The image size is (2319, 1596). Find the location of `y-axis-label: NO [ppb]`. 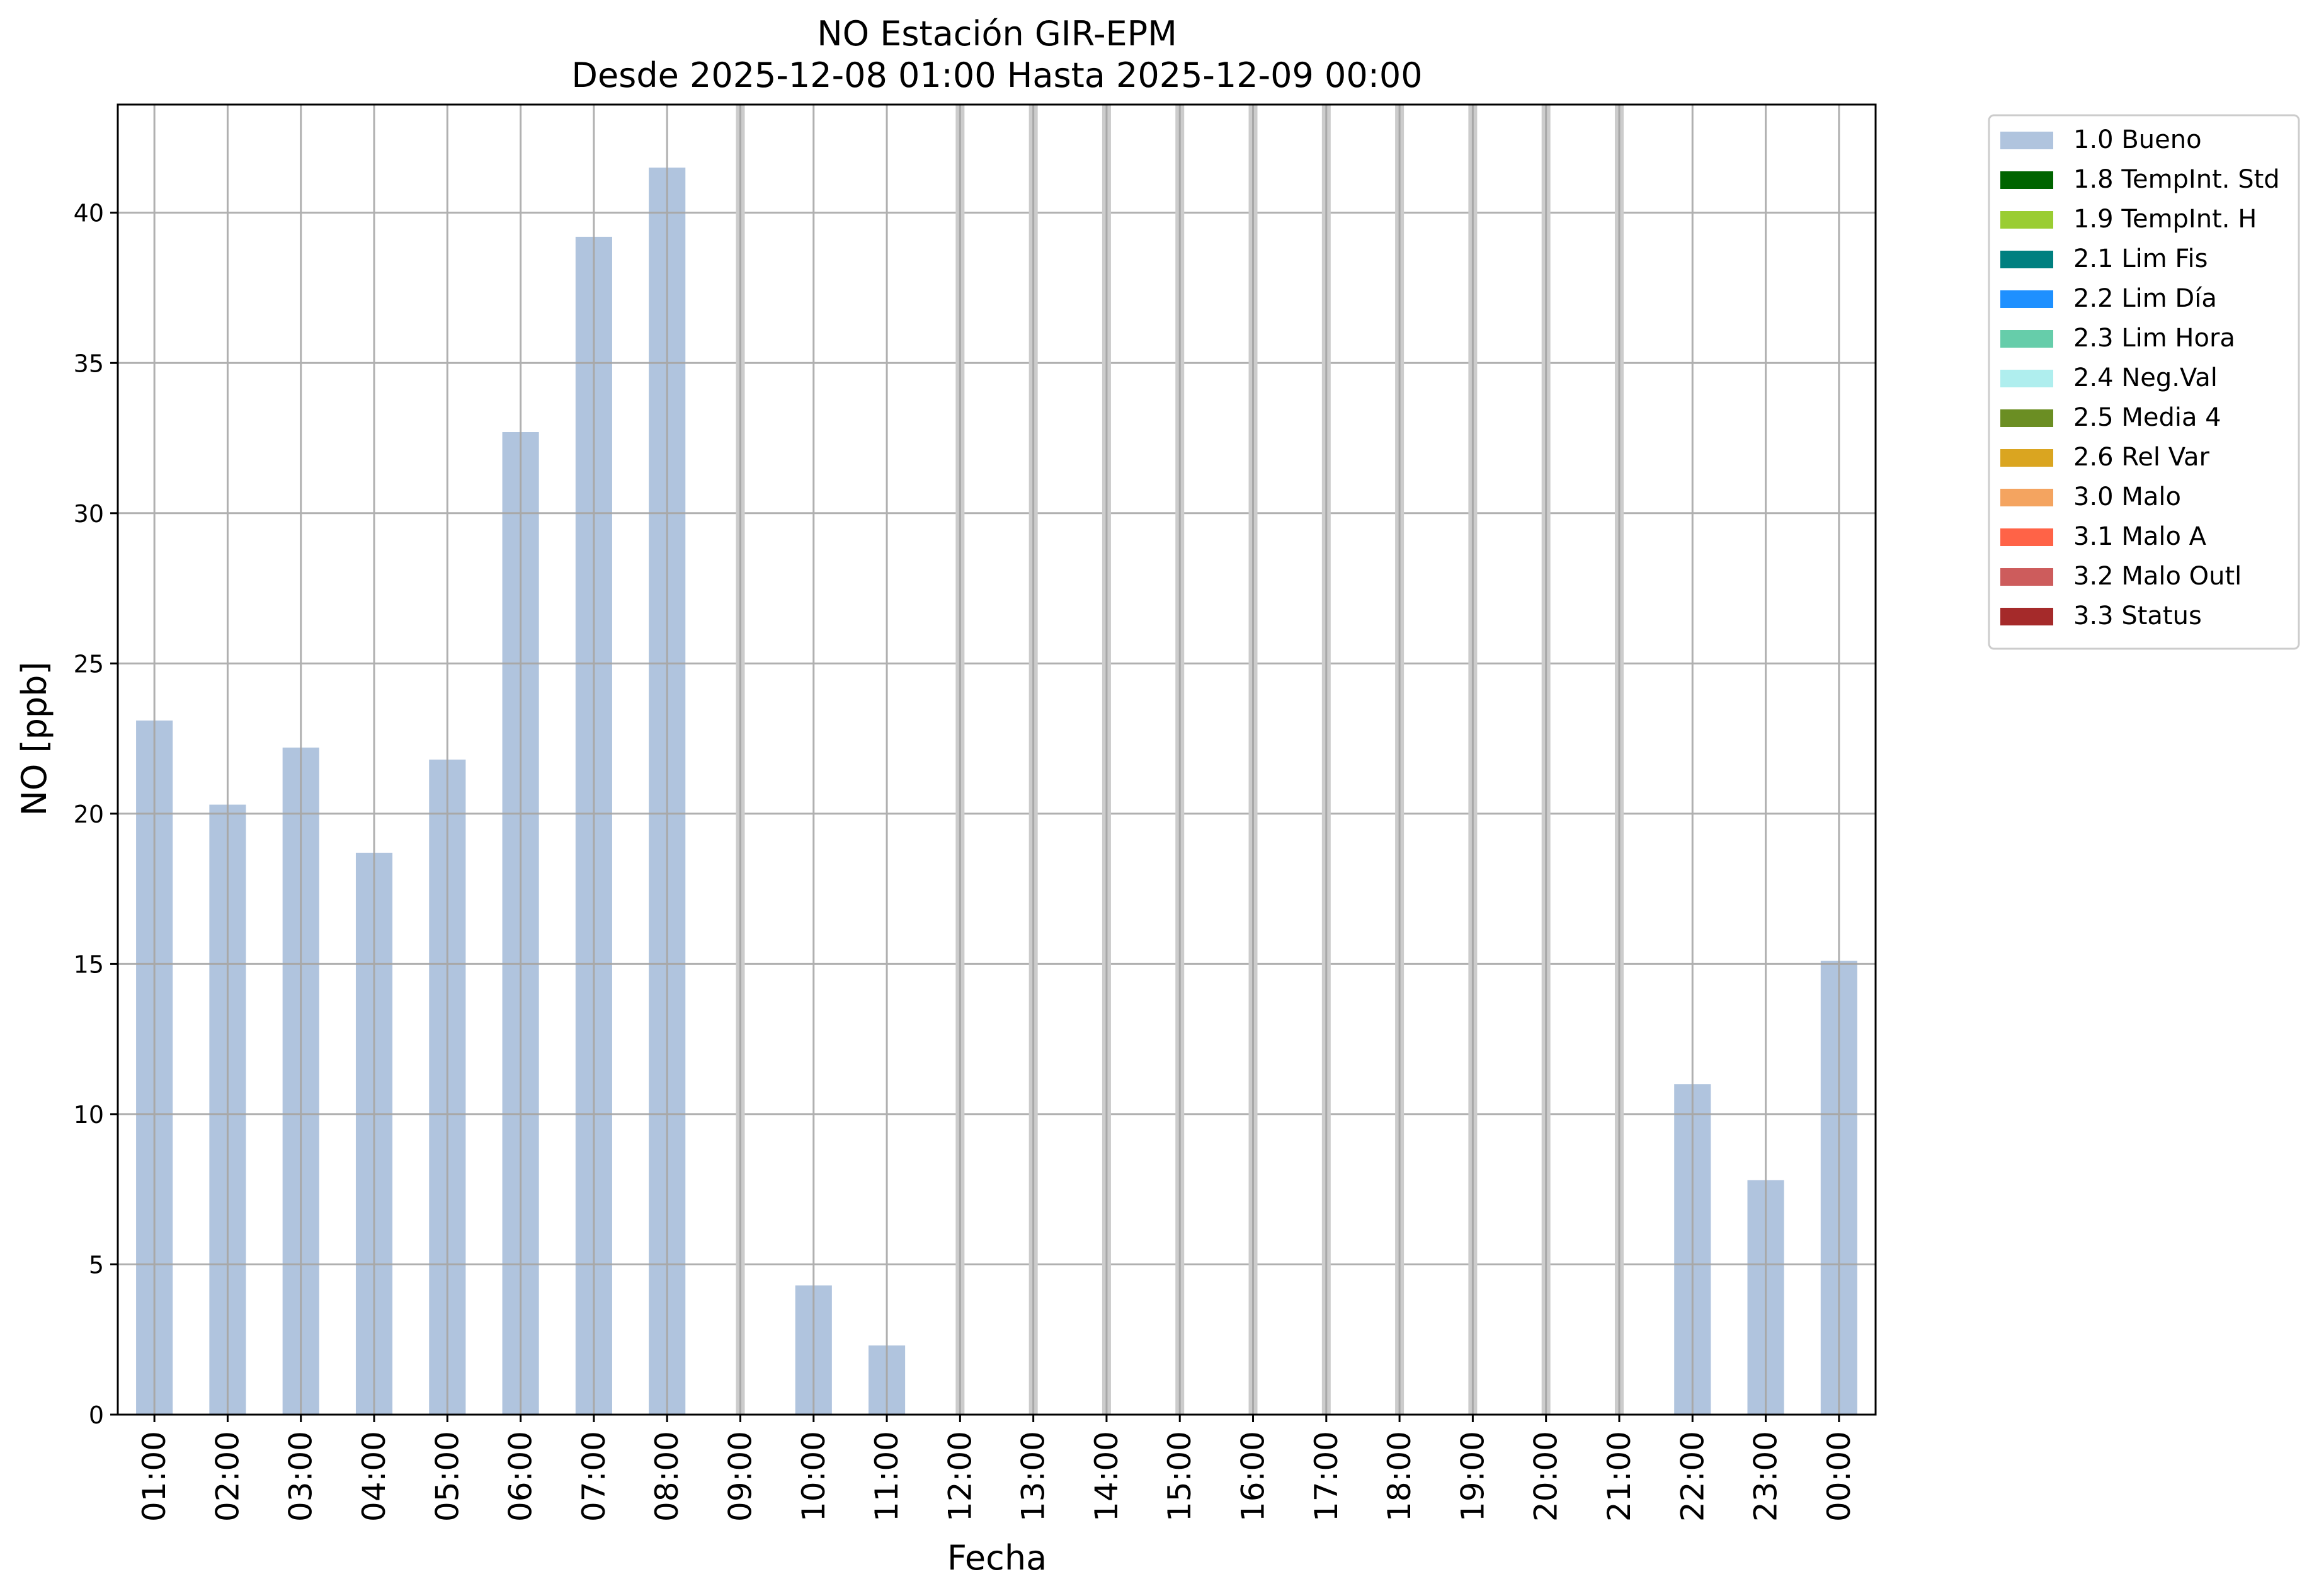

y-axis-label: NO [ppb] is located at coordinates (34, 738).